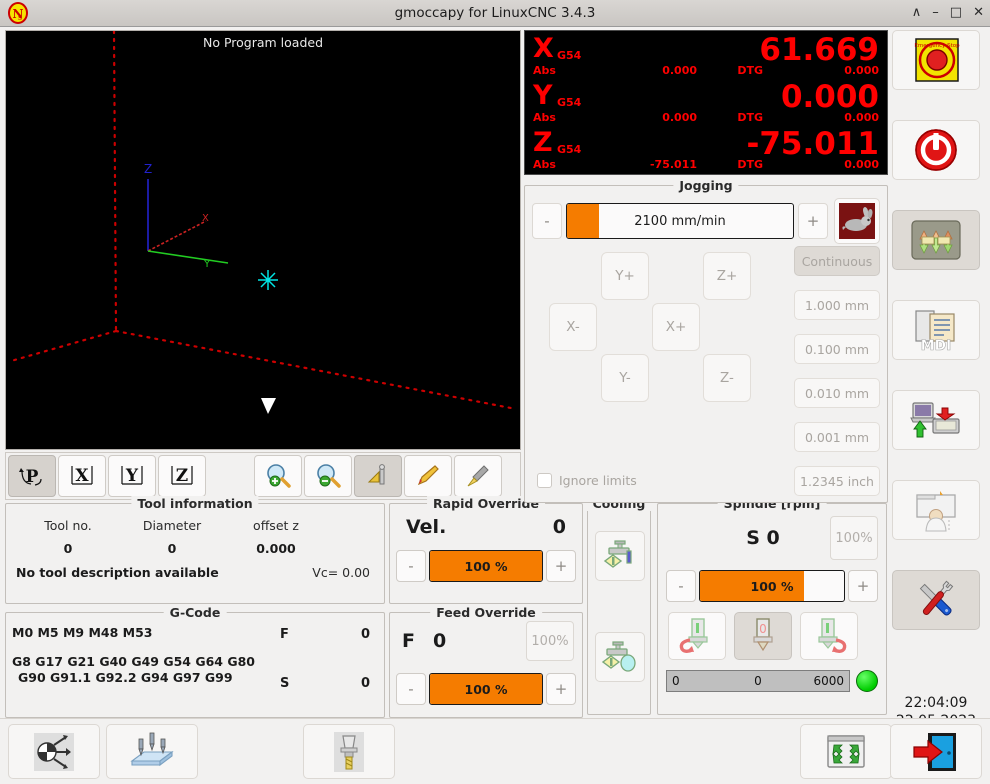 Image resolution: width=990 pixels, height=784 pixels. What do you see at coordinates (182, 476) in the screenshot?
I see `view-z-button: Z` at bounding box center [182, 476].